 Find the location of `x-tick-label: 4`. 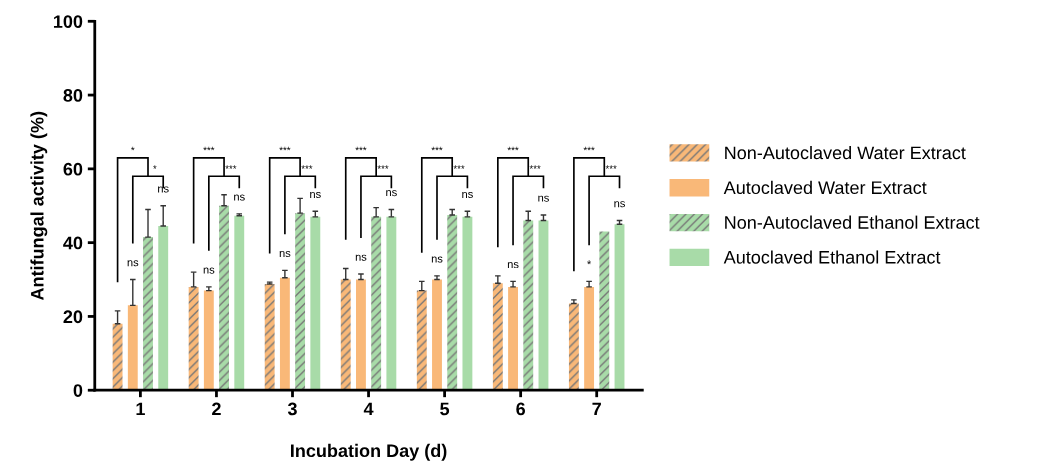

x-tick-label: 4 is located at coordinates (368, 409).